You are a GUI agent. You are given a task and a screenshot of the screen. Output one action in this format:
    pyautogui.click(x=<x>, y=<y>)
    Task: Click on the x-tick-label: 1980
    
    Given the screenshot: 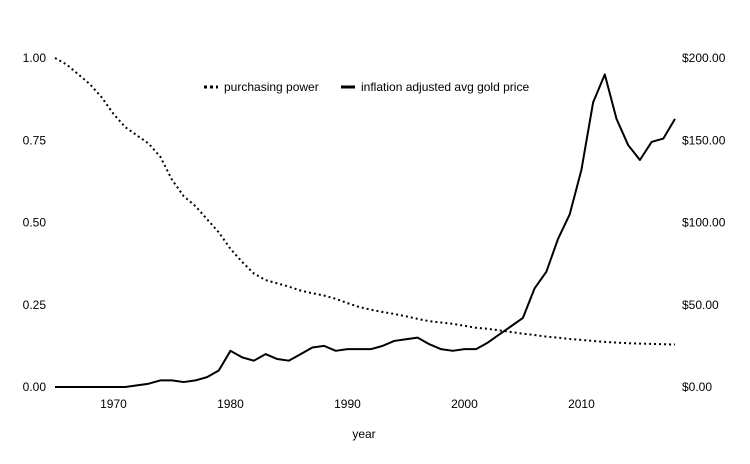 What is the action you would take?
    pyautogui.click(x=230, y=404)
    